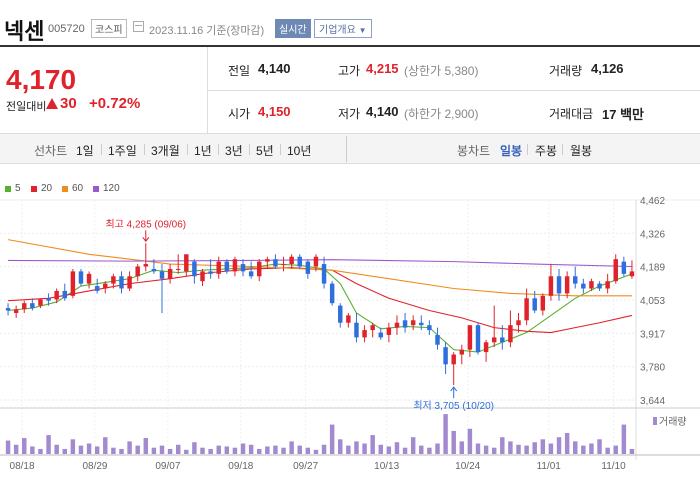 This screenshot has height=490, width=700. What do you see at coordinates (652, 401) in the screenshot?
I see `y-tick-label: 3,644` at bounding box center [652, 401].